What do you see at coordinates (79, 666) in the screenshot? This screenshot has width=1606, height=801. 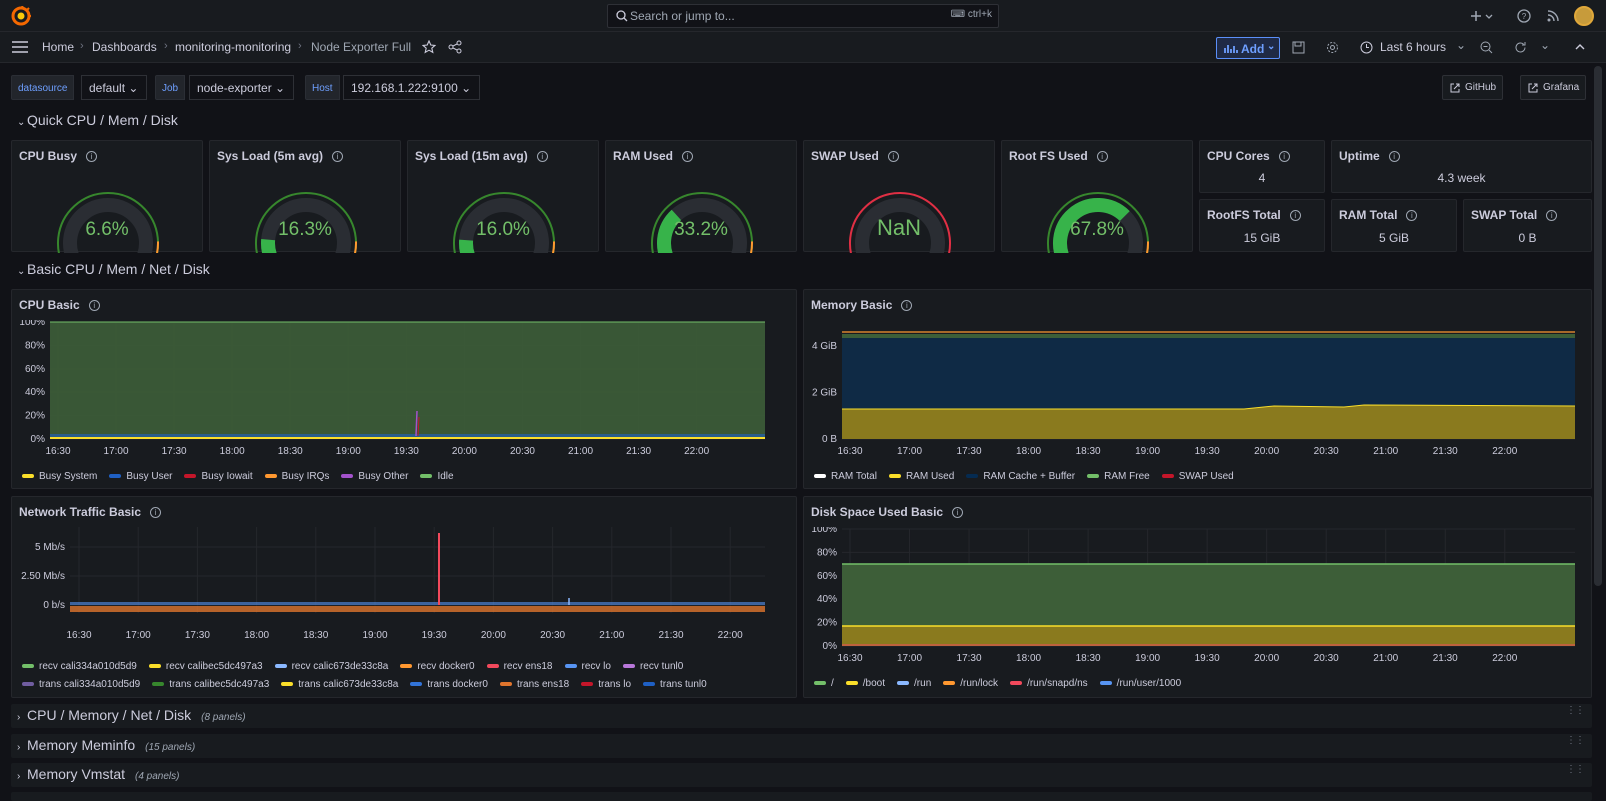 I see `legend-item: recv cali334a010d5d9` at bounding box center [79, 666].